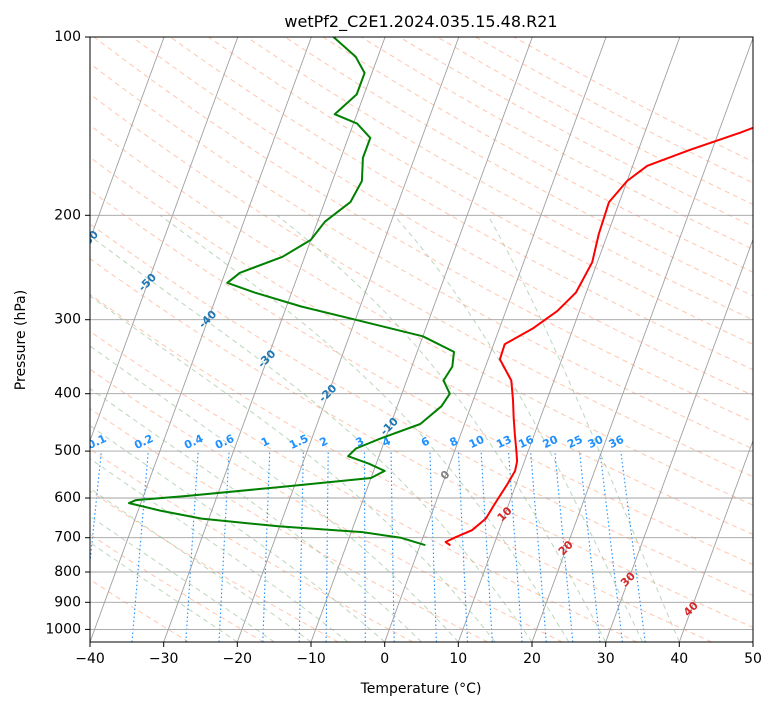 This screenshot has width=775, height=708. What do you see at coordinates (67, 572) in the screenshot?
I see `y-tick-label: 800` at bounding box center [67, 572].